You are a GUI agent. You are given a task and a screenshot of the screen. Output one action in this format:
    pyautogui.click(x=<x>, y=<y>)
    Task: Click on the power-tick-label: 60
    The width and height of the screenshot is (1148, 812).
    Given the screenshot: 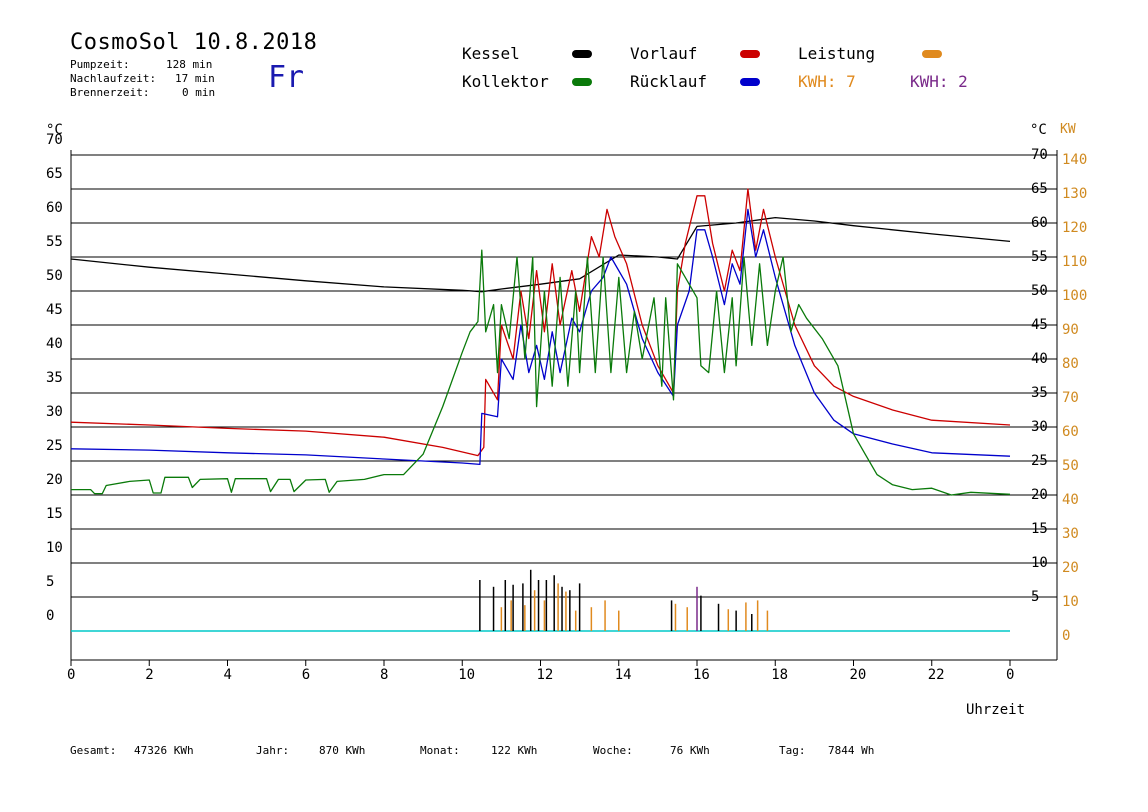 What is the action you would take?
    pyautogui.click(x=1070, y=432)
    